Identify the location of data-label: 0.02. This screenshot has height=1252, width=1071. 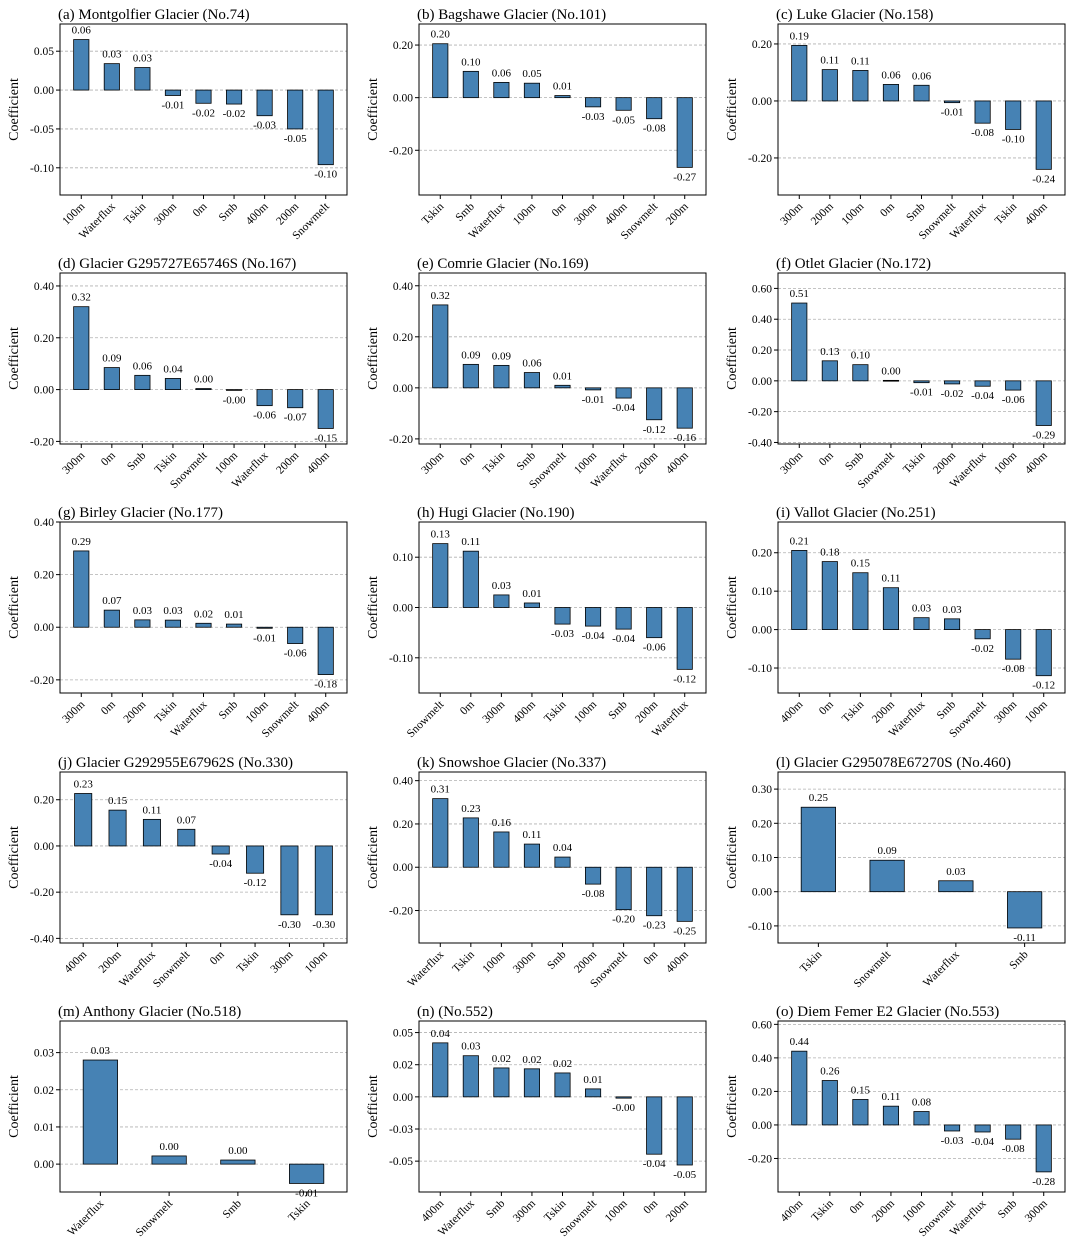
(501, 1059).